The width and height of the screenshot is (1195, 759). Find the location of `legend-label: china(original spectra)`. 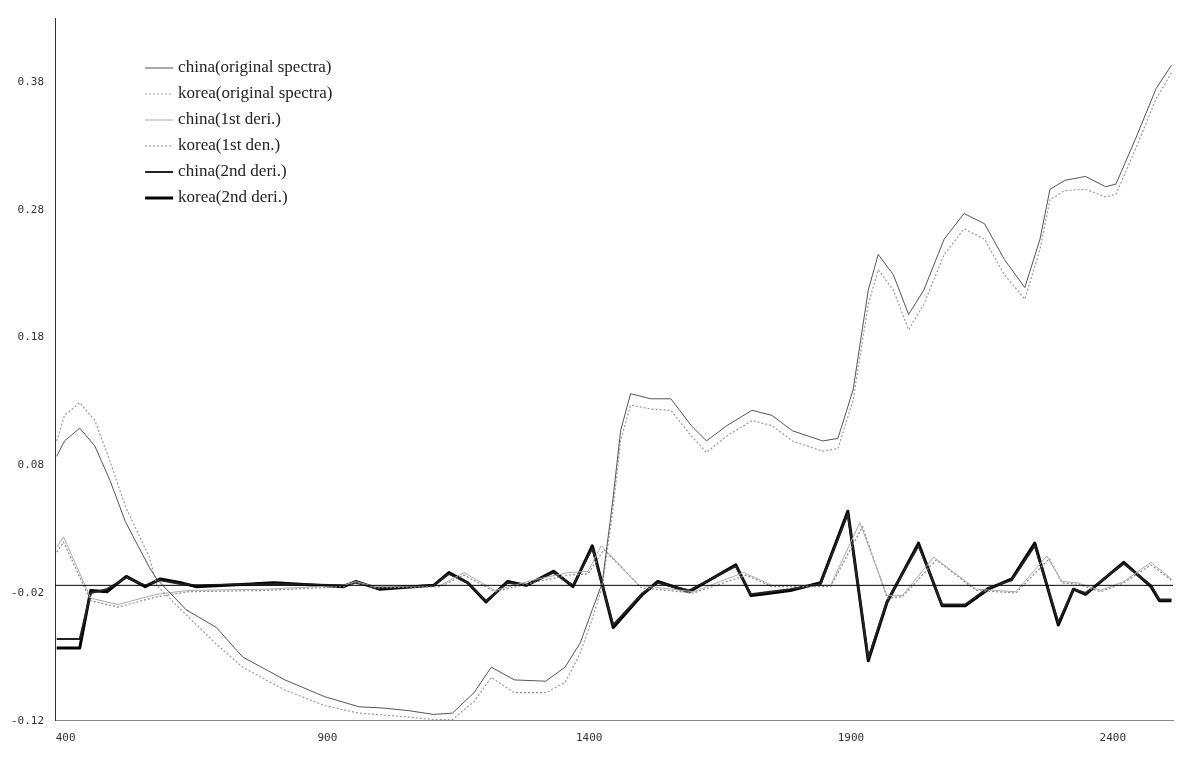

legend-label: china(original spectra) is located at coordinates (255, 67).